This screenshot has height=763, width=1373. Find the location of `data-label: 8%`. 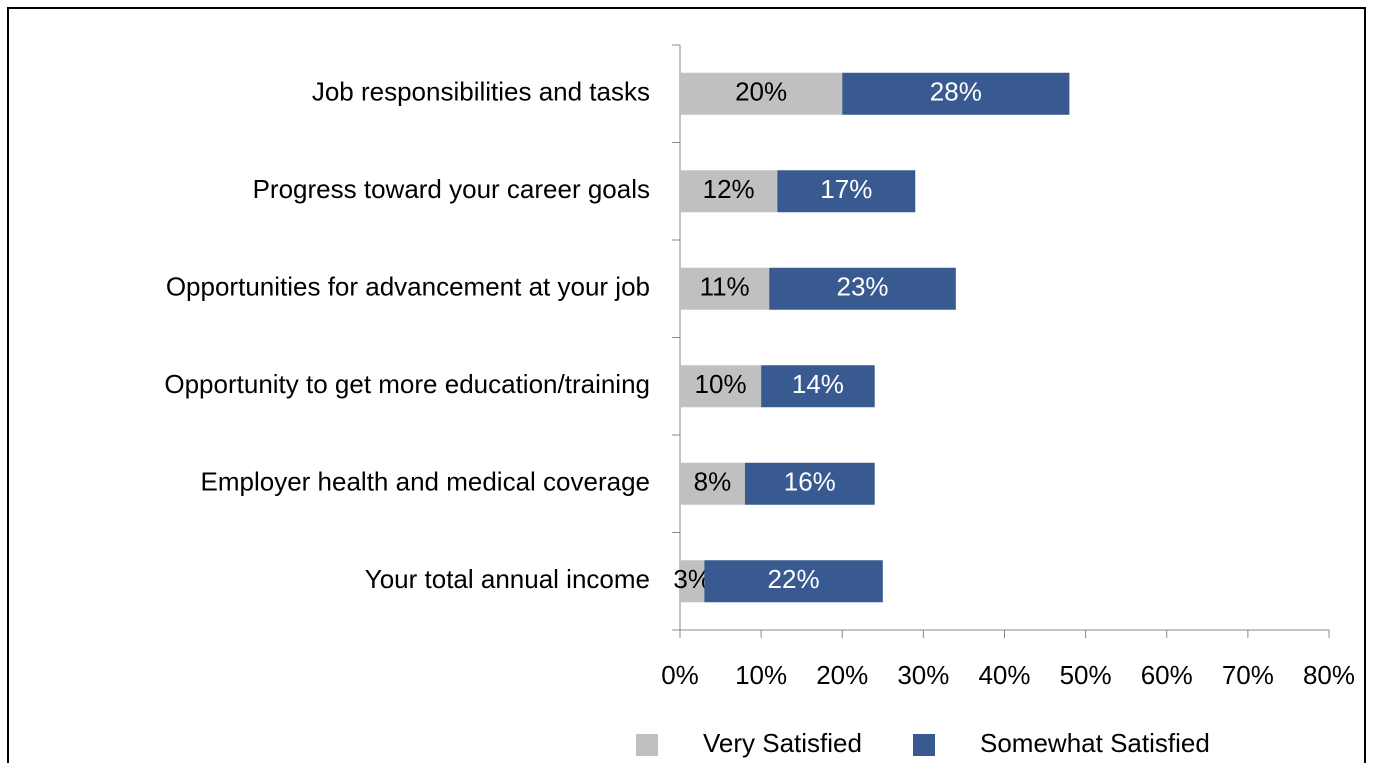

data-label: 8% is located at coordinates (713, 482).